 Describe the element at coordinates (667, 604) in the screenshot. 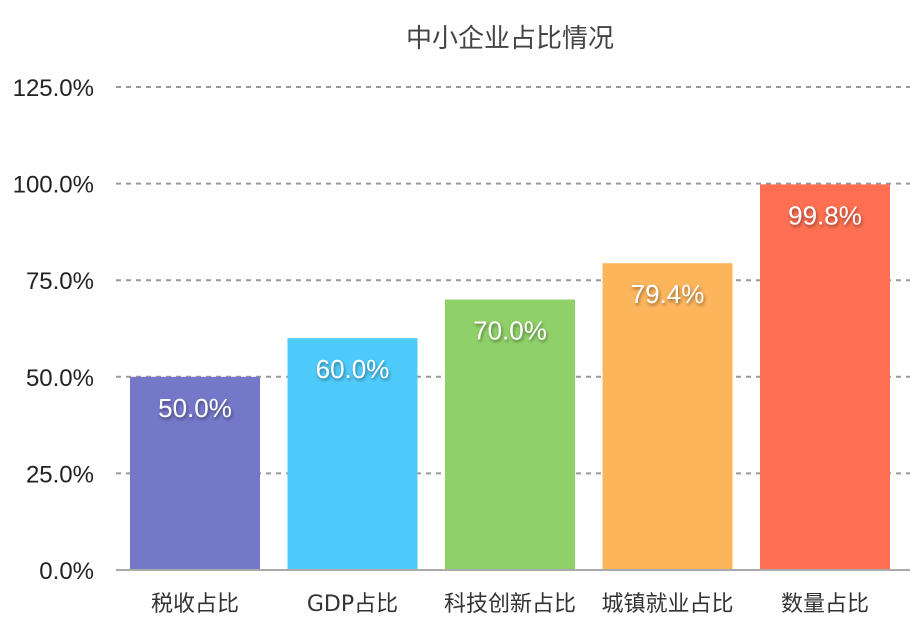

I see `x-tick-label: 城镇就业占比` at that location.